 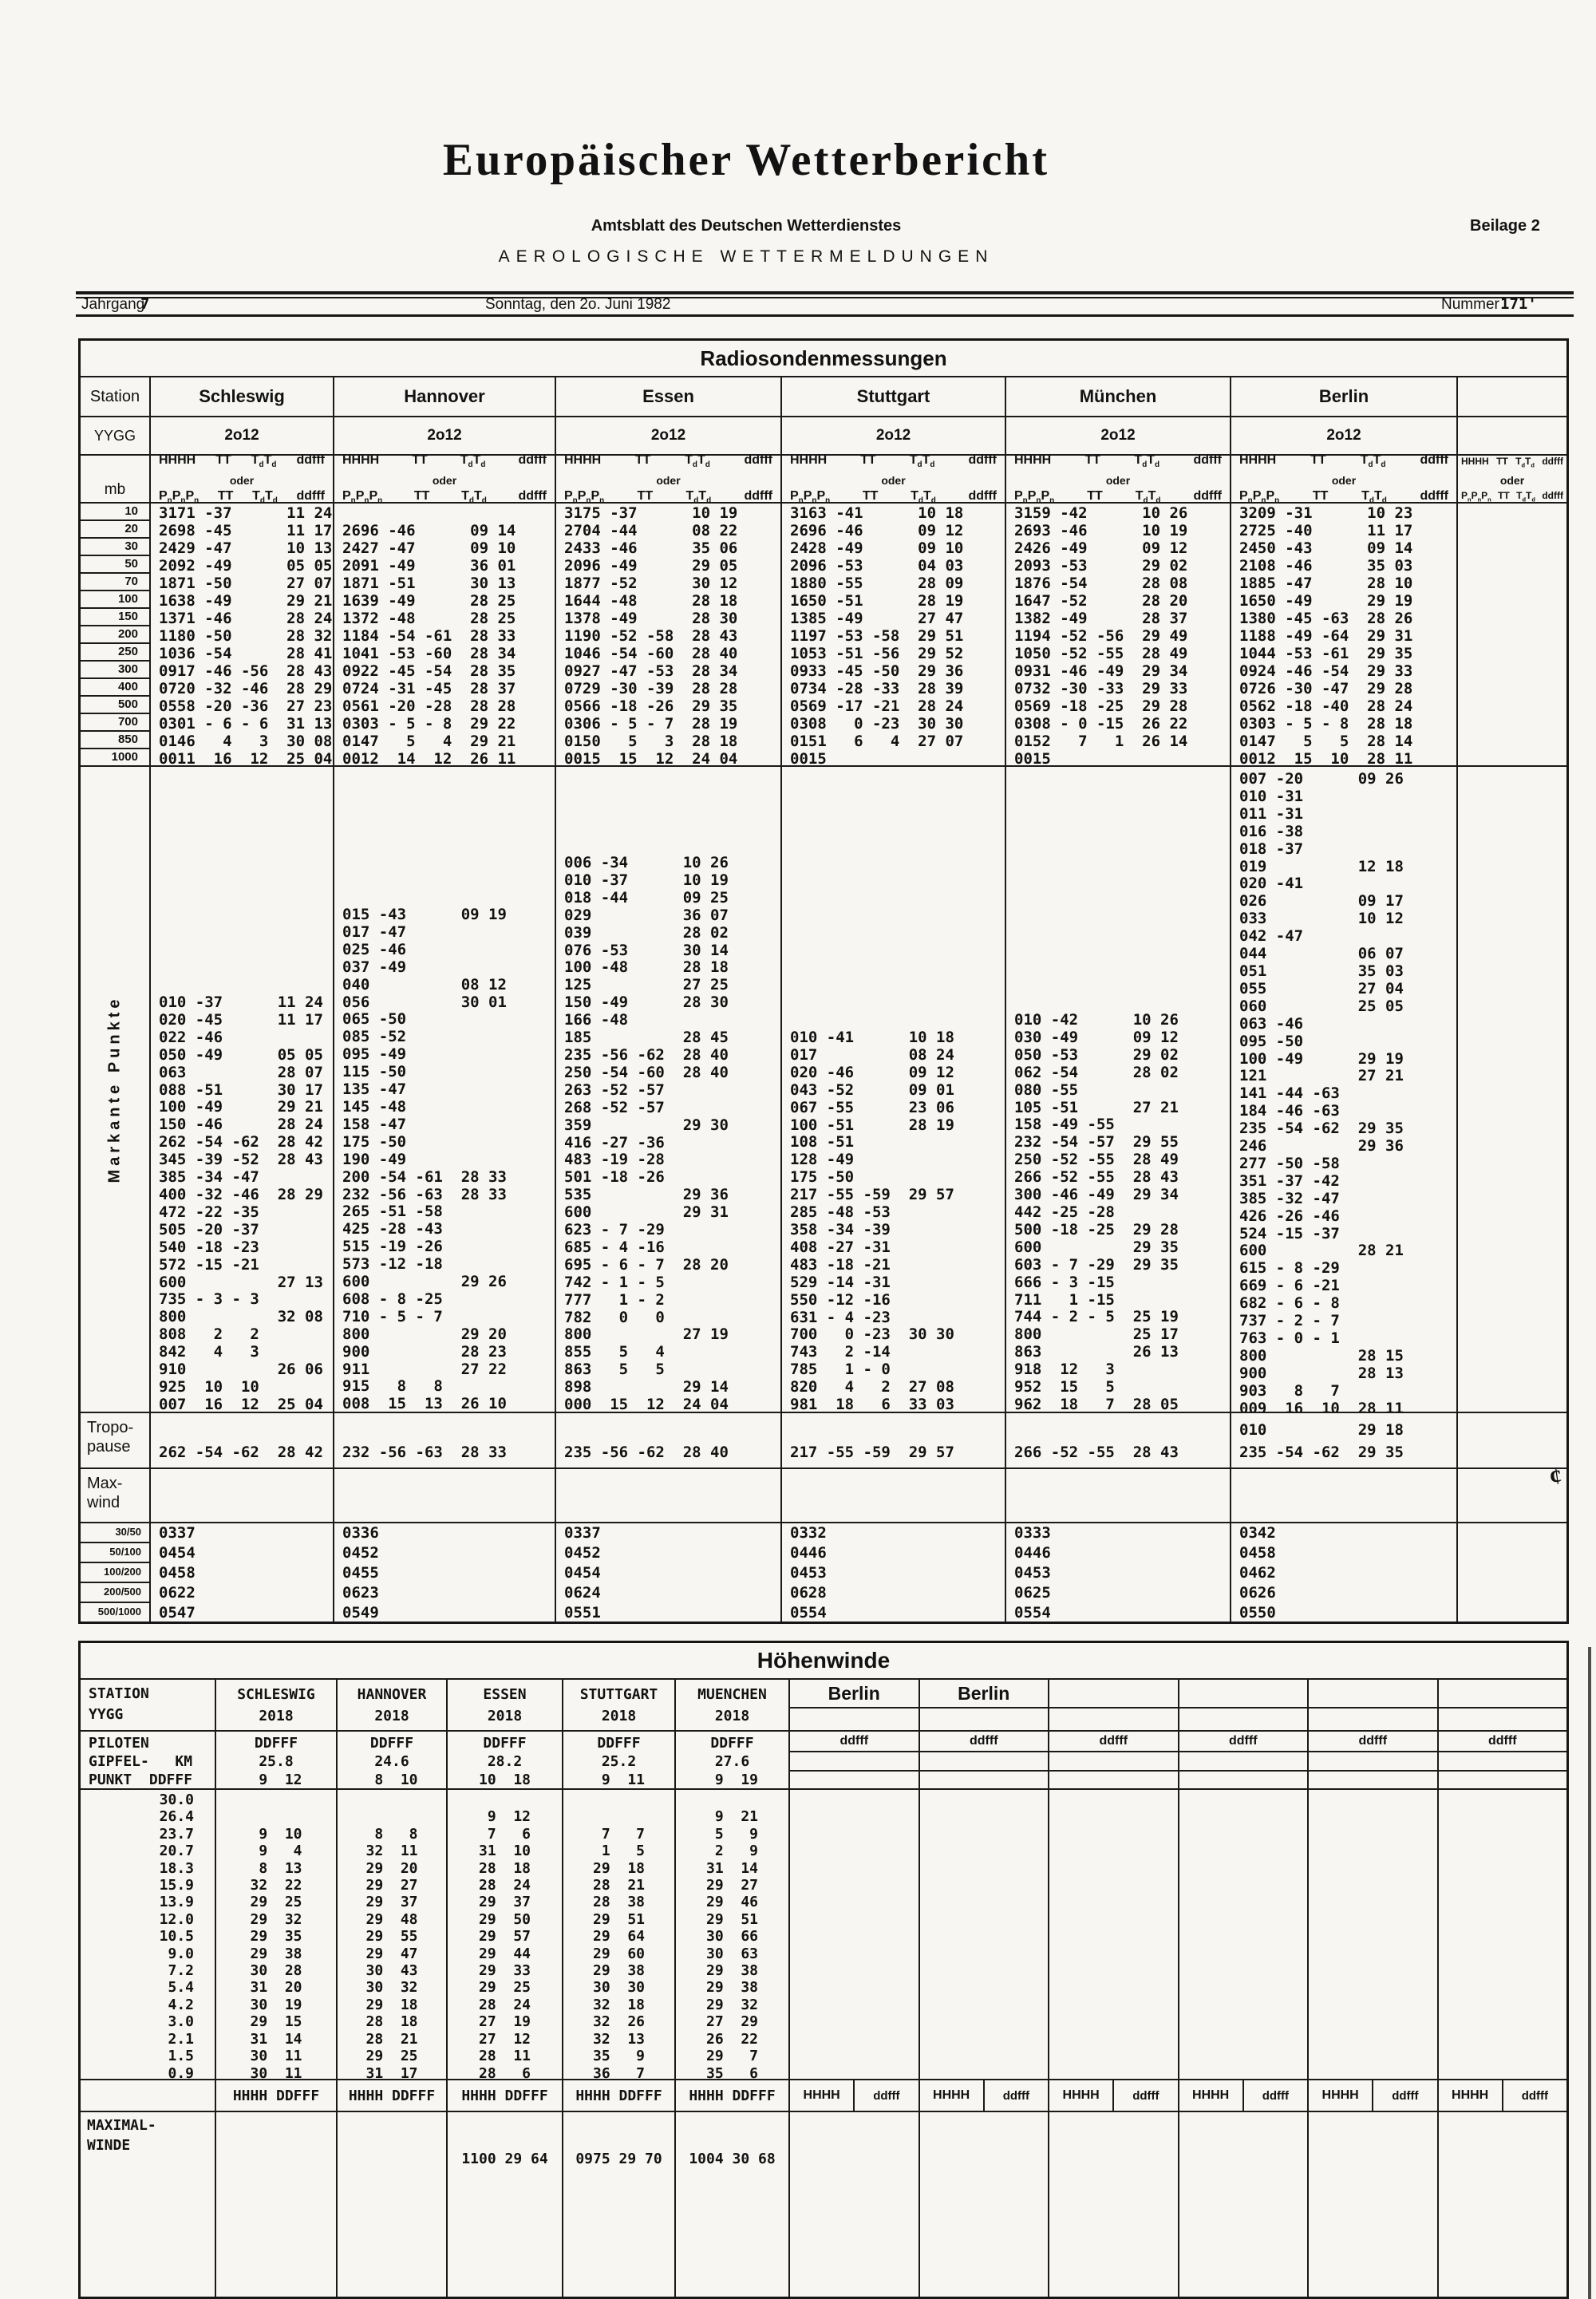 I want to click on hw-footer-schleswig: HHHH DDFFF, so click(x=276, y=2095).